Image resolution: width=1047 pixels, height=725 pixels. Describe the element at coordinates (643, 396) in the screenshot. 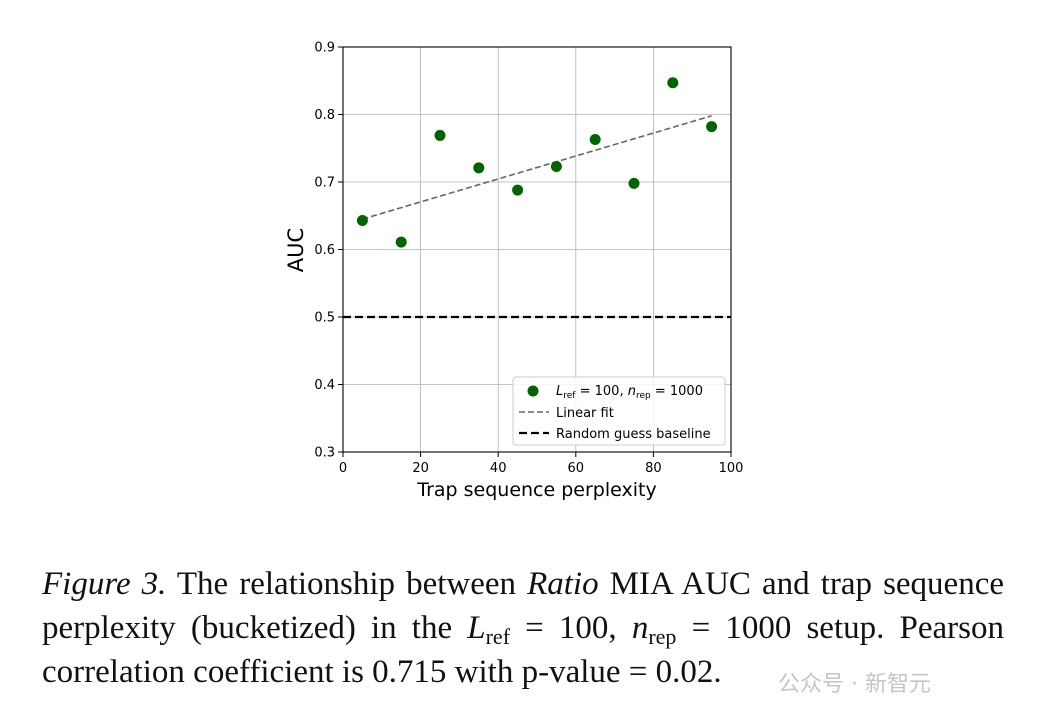

I see `legend-rep-subscript: rep` at that location.